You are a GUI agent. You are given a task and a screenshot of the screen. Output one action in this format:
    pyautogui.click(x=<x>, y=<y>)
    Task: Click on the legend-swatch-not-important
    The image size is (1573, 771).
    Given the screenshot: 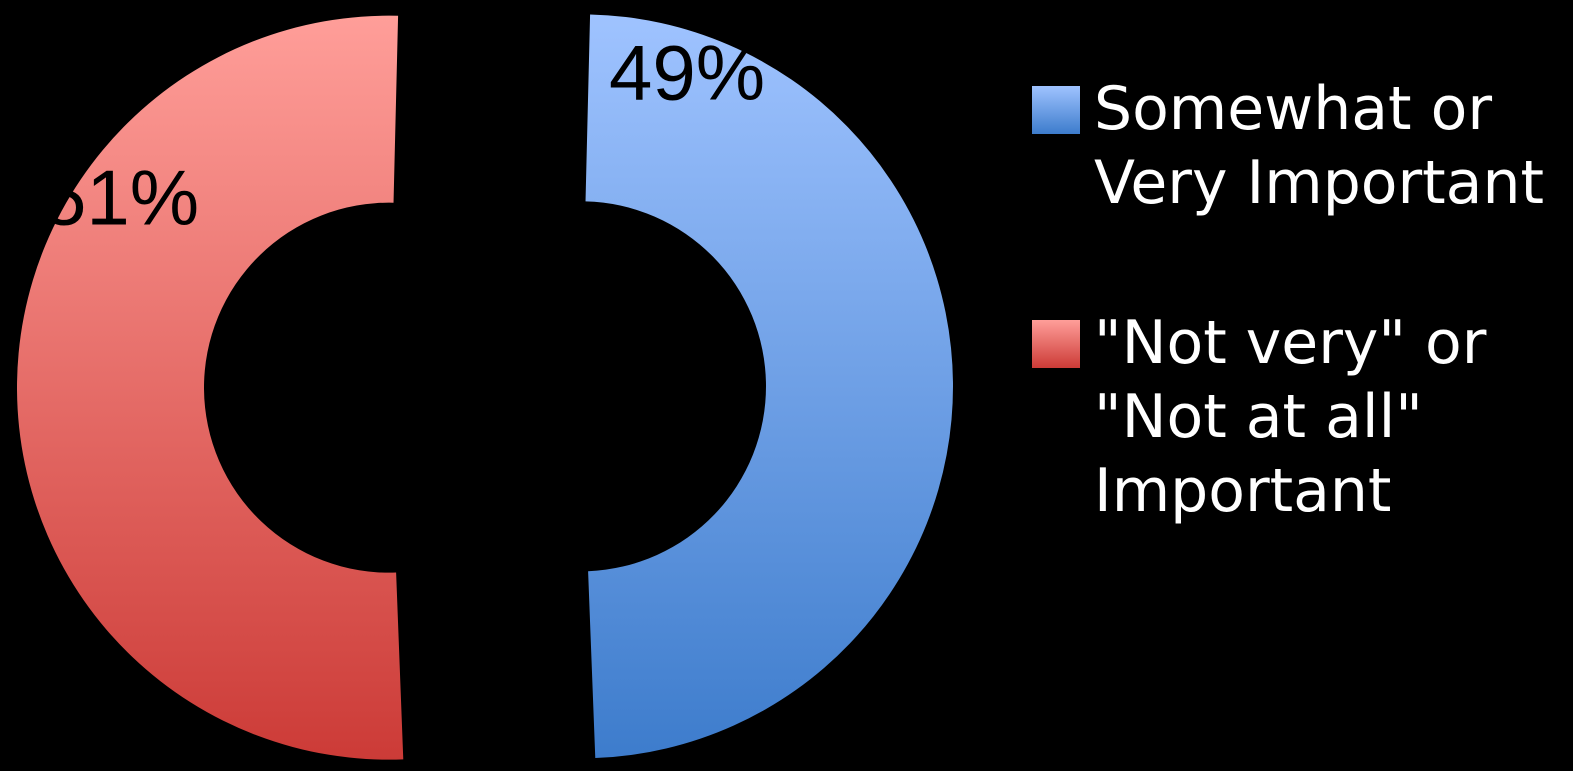 What is the action you would take?
    pyautogui.click(x=1056, y=344)
    